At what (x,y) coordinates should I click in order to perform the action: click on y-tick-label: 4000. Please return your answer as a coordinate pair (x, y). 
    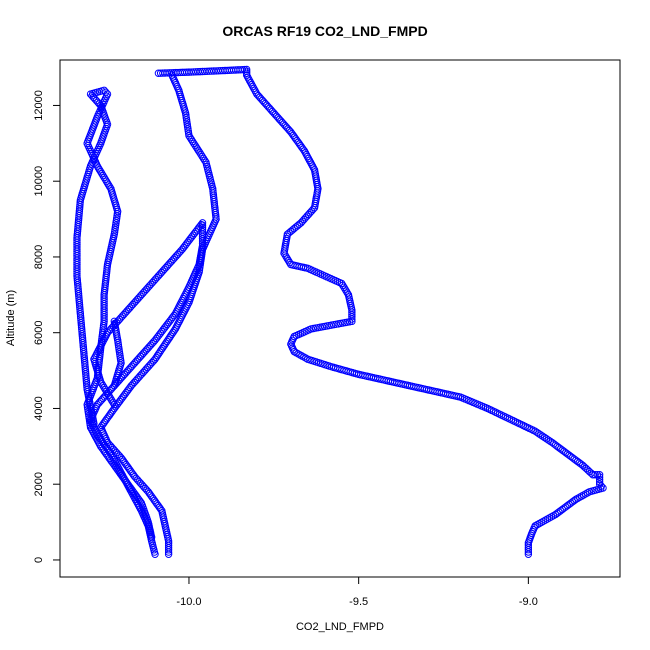
    Looking at the image, I should click on (39, 408).